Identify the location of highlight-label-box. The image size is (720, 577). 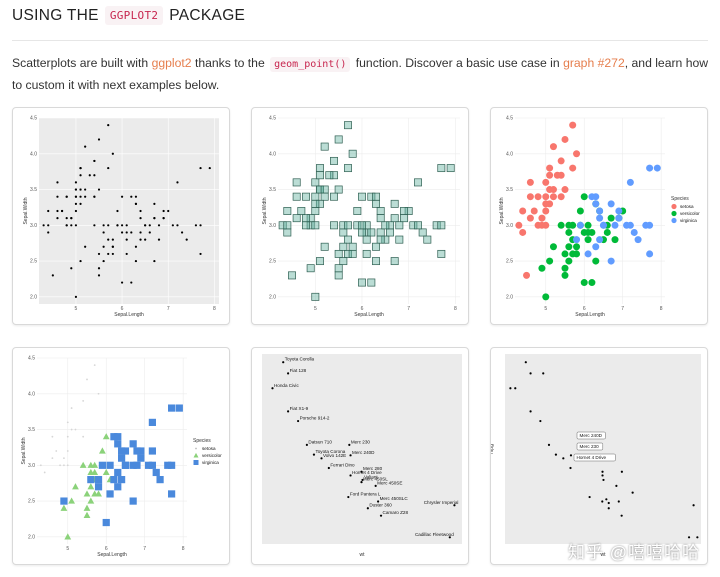
(594, 457).